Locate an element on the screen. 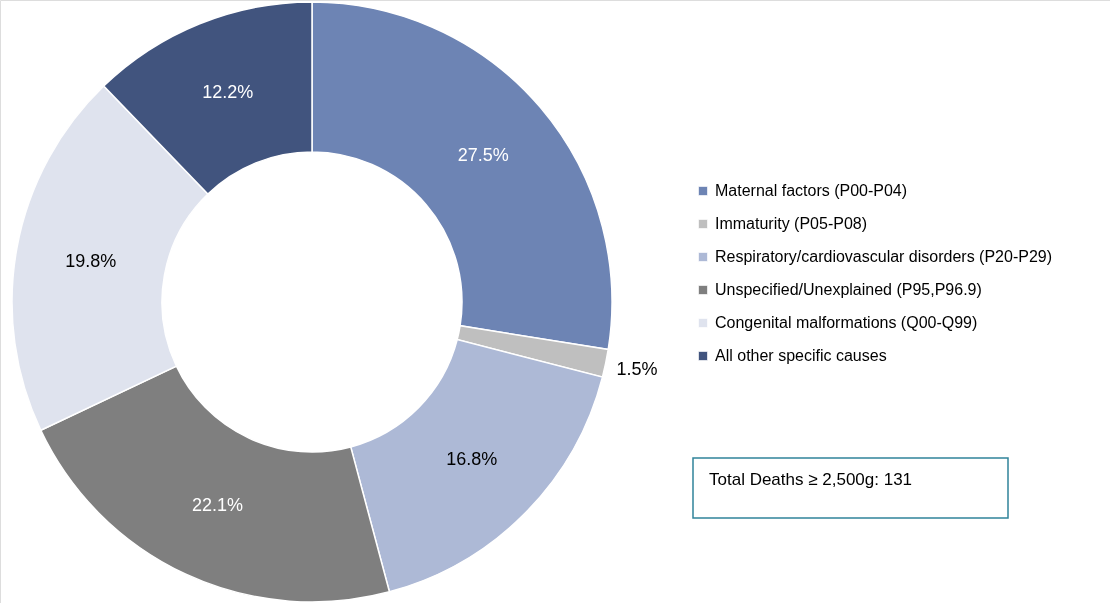  text: Total Deaths ≥ 2,500g: 131 is located at coordinates (811, 479).